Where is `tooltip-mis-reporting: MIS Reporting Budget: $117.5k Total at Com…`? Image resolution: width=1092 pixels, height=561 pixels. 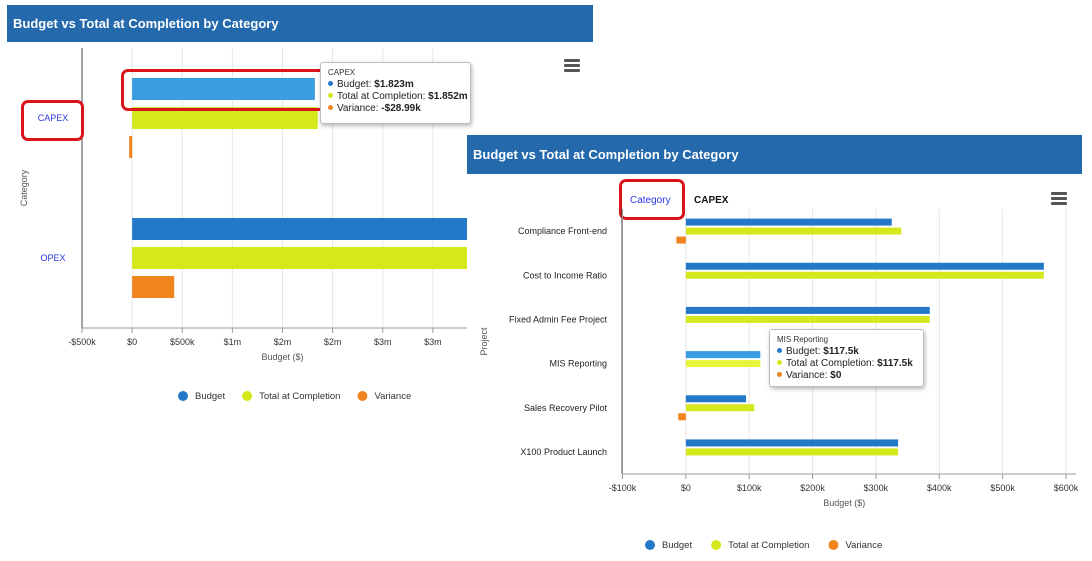 tooltip-mis-reporting: MIS Reporting Budget: $117.5k Total at Com… is located at coordinates (846, 358).